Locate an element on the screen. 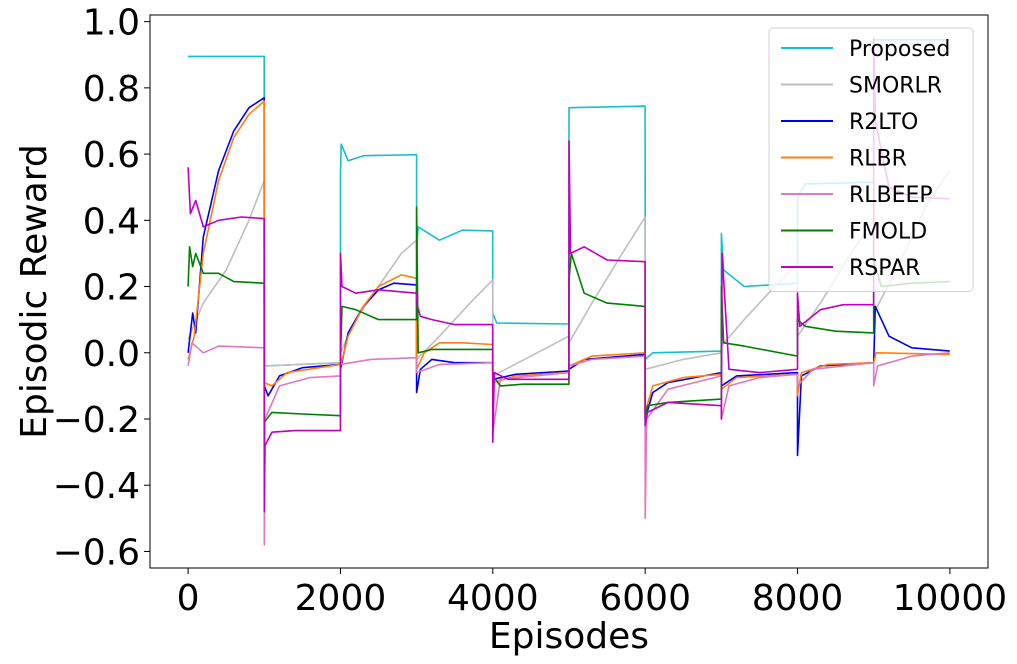 The image size is (1017, 664). legend-label-rlbr: RLBR is located at coordinates (878, 159).